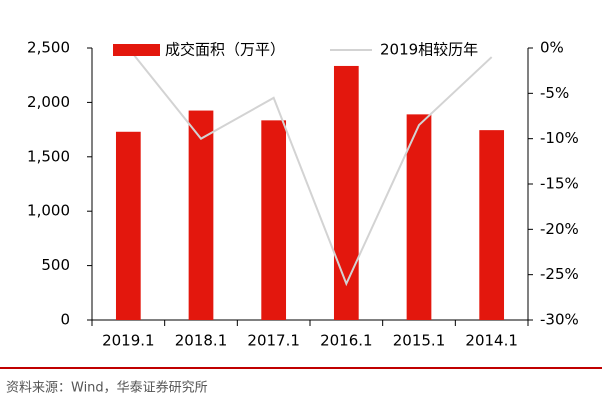 The width and height of the screenshot is (602, 403). What do you see at coordinates (429, 50) in the screenshot?
I see `legend-label: 2019相较历年` at bounding box center [429, 50].